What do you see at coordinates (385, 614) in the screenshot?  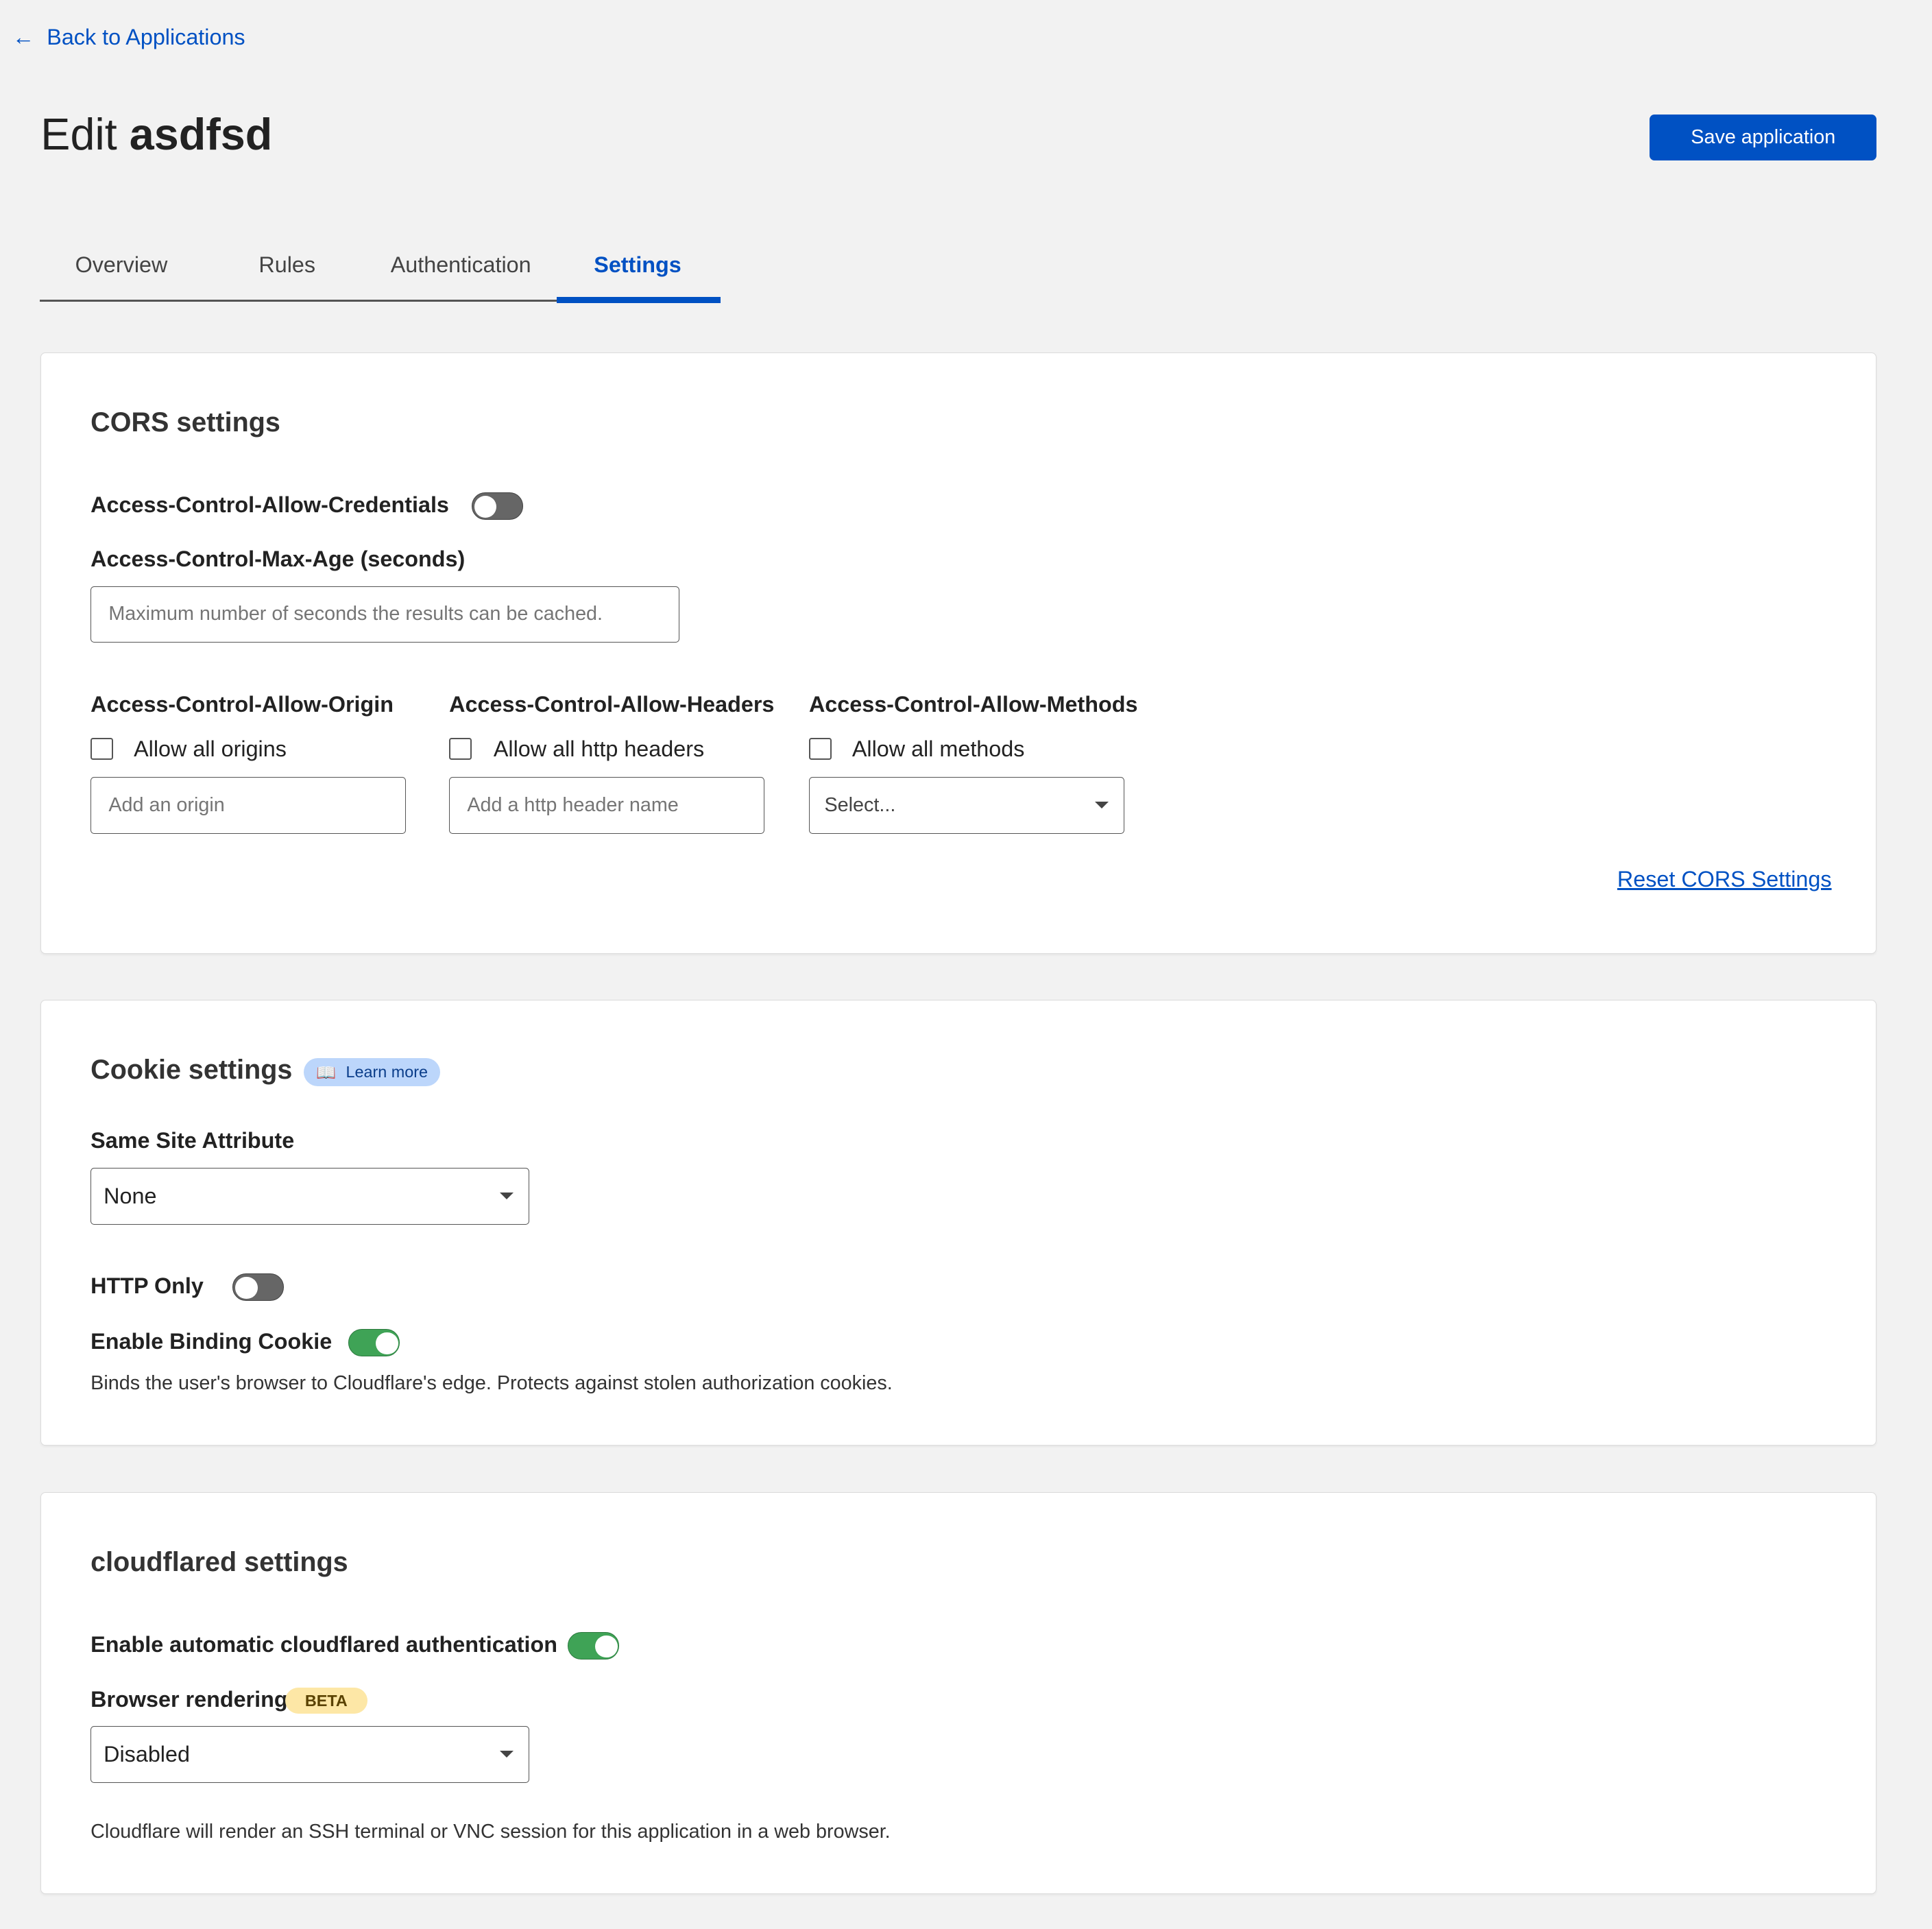 I see `max-age-input` at bounding box center [385, 614].